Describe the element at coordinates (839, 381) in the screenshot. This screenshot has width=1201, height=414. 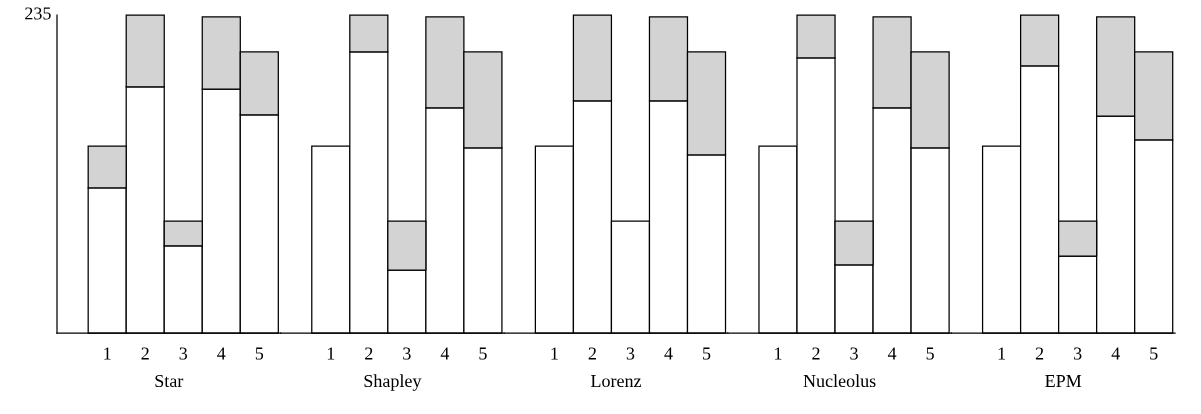
I see `x-axis-title: Nucleolus` at that location.